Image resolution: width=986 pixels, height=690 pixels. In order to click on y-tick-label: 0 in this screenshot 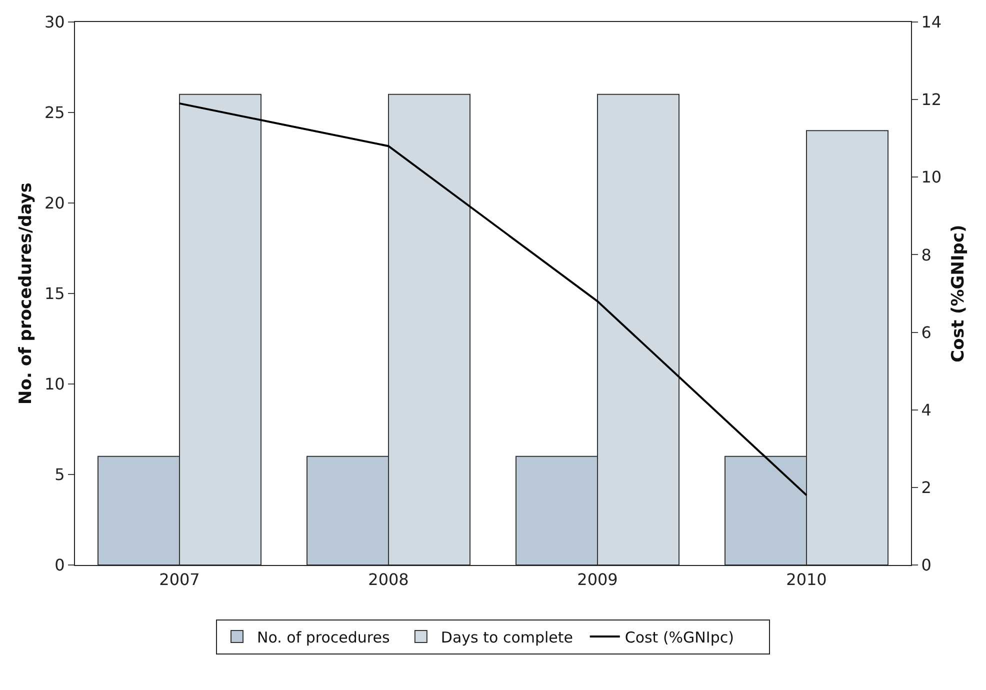, I will do `click(59, 565)`.